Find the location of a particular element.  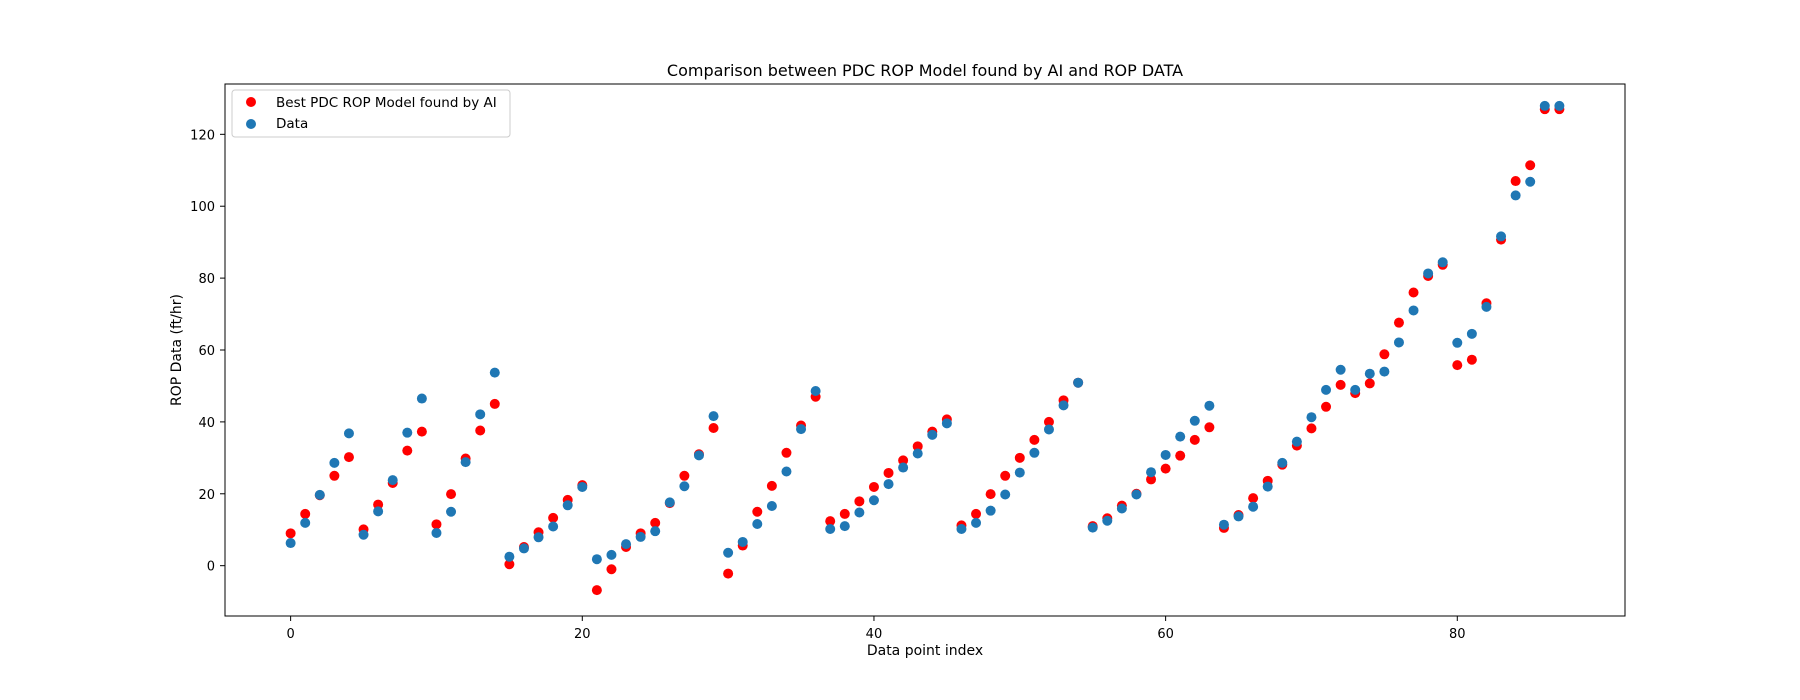

y-axis: 0 20 40 60 80 100 120 is located at coordinates (207, 351).